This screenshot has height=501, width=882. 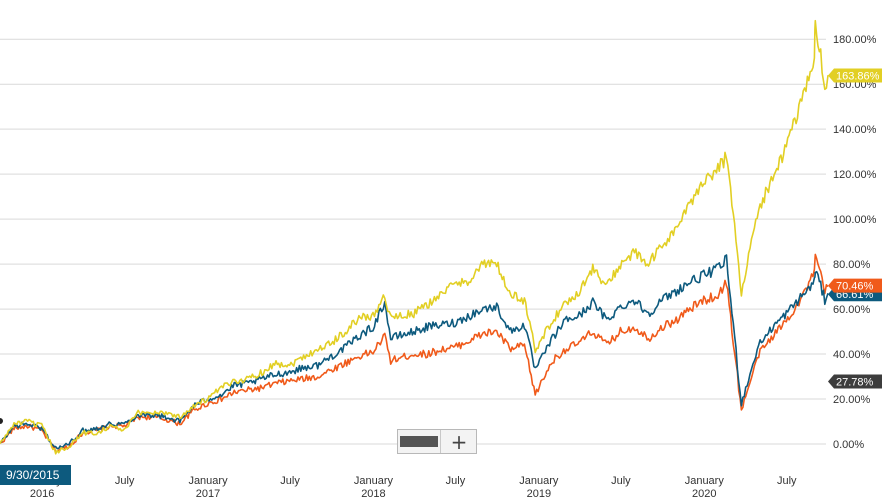 What do you see at coordinates (852, 400) in the screenshot?
I see `y-tick-label: 20.00%` at bounding box center [852, 400].